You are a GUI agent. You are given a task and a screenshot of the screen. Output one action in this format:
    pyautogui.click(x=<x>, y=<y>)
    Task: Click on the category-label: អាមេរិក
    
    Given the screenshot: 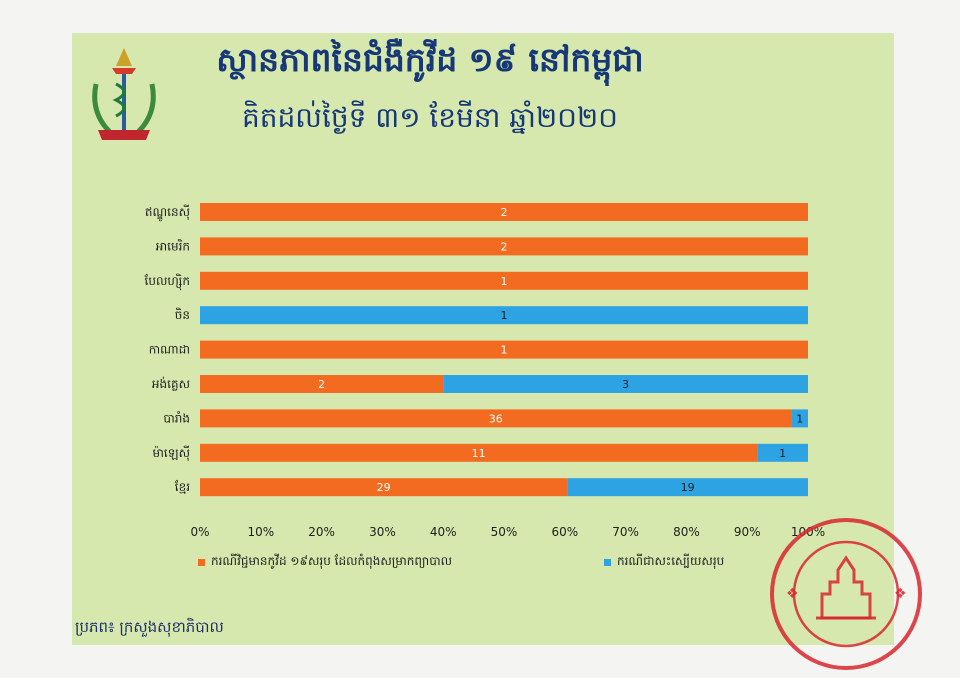 What is the action you would take?
    pyautogui.click(x=173, y=245)
    